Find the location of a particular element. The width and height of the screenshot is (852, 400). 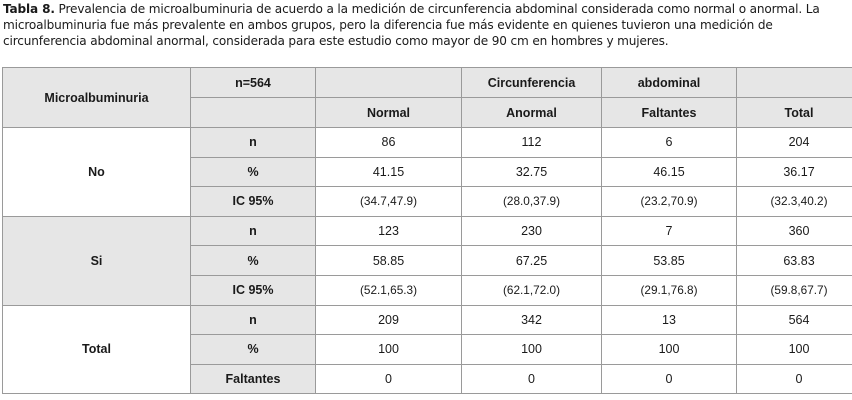

table-row: % 100 100 100 100 is located at coordinates (427, 349).